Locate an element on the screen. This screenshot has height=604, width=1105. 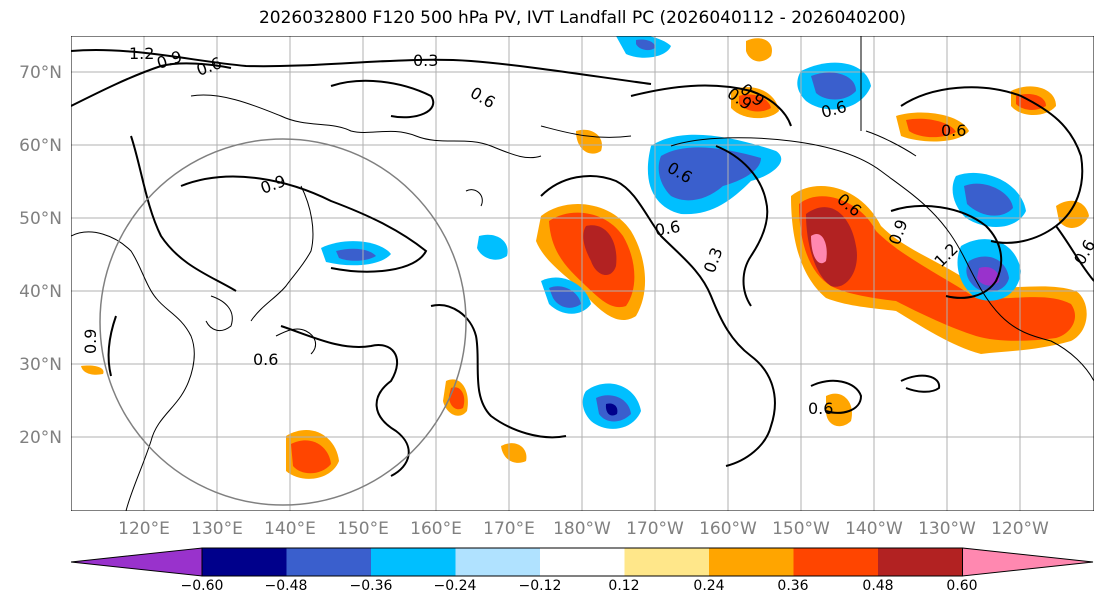
colorbar-tick-label: 0.48 is located at coordinates (877, 586).